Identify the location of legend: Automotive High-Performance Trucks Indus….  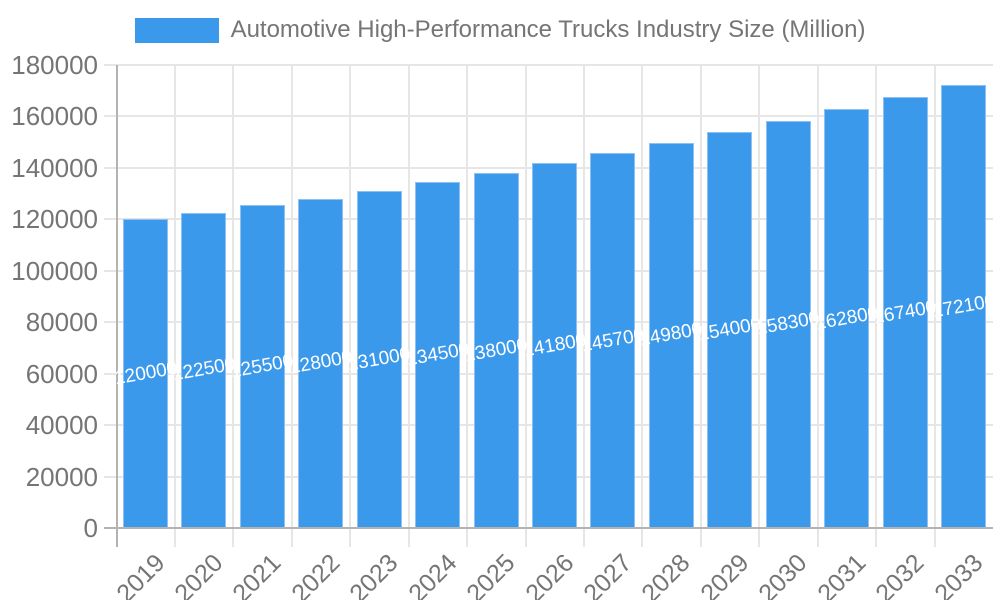
(500, 30).